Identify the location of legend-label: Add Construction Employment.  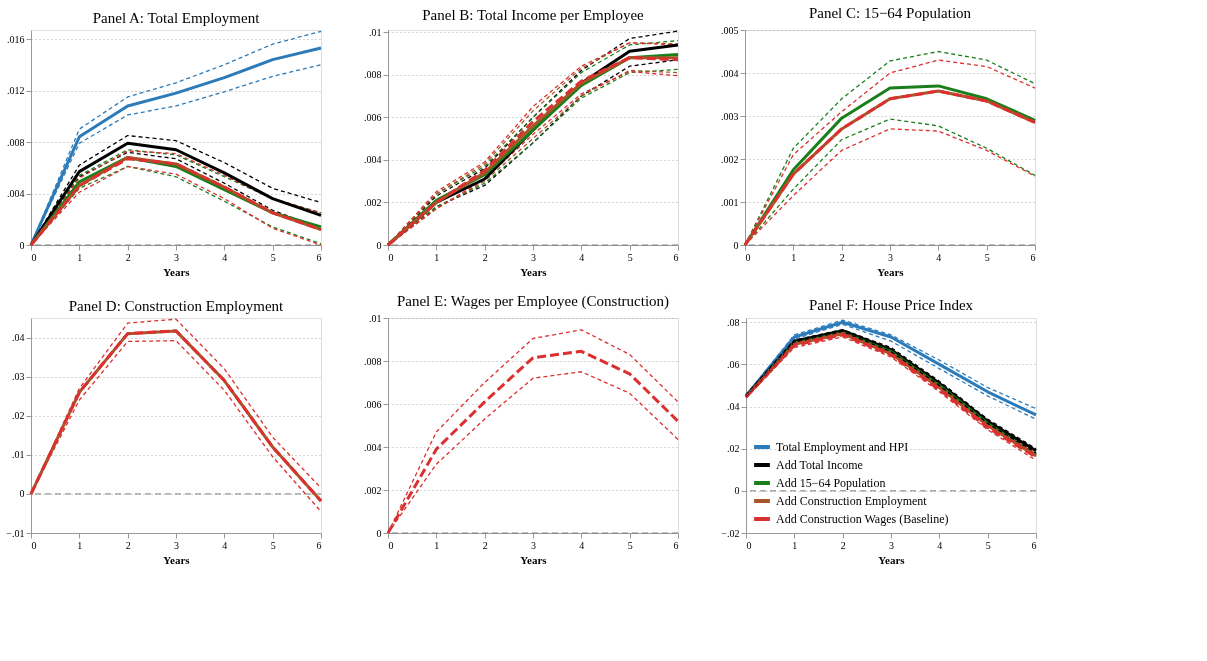
(852, 501).